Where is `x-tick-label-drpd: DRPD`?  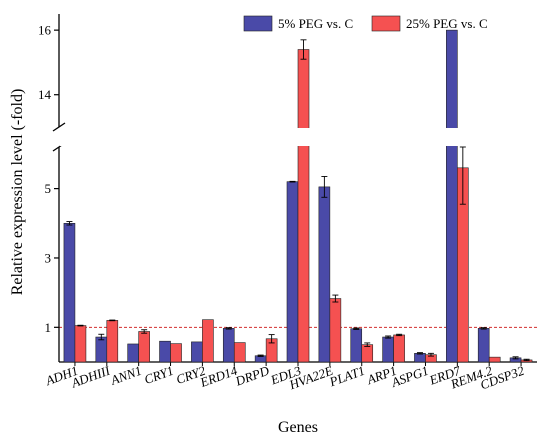
x-tick-label-drpd: DRPD is located at coordinates (252, 376).